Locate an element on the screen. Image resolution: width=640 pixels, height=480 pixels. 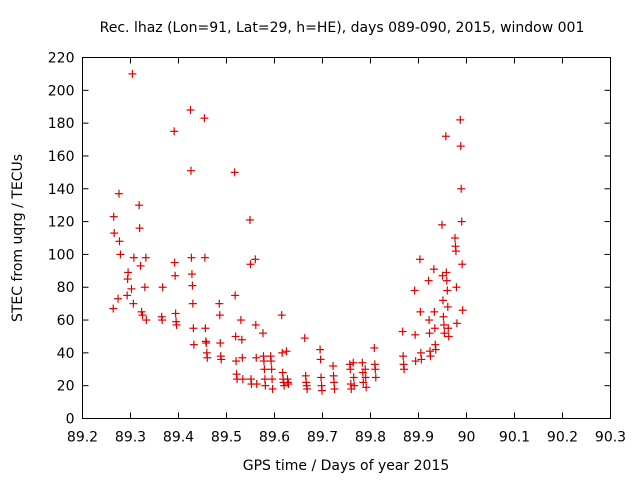
x-tick-label: 89.9 is located at coordinates (418, 438).